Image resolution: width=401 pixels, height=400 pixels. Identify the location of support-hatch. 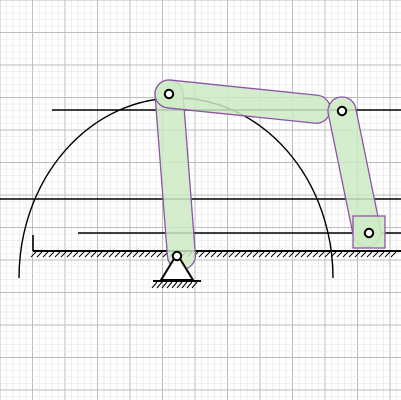
(174, 285).